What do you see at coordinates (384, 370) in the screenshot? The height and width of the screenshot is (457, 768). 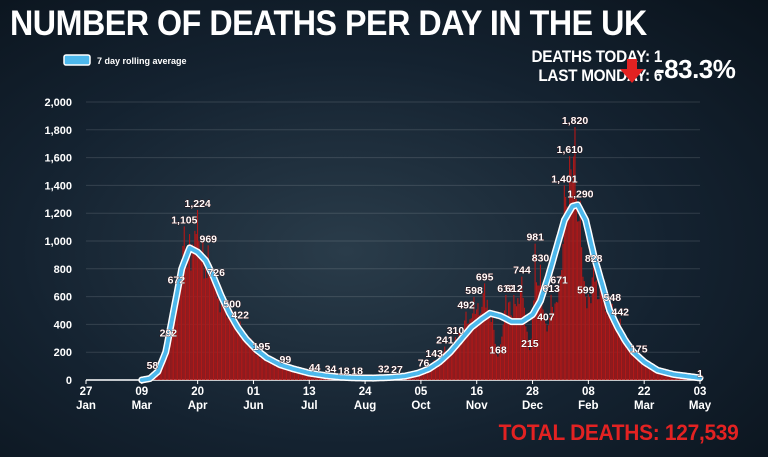 I see `data-label: 32` at bounding box center [384, 370].